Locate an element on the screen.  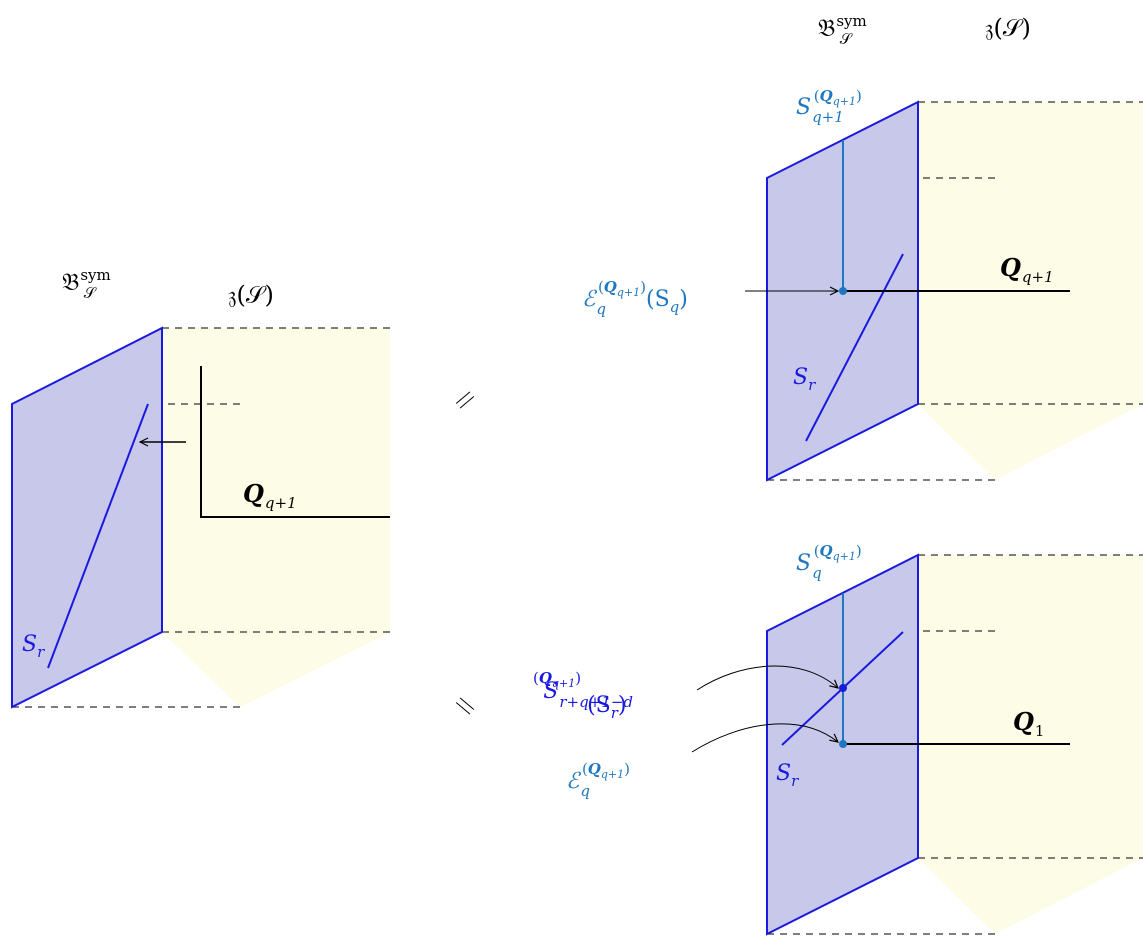
br-map-label: ℰq(Qq+1) is located at coordinates (598, 780).